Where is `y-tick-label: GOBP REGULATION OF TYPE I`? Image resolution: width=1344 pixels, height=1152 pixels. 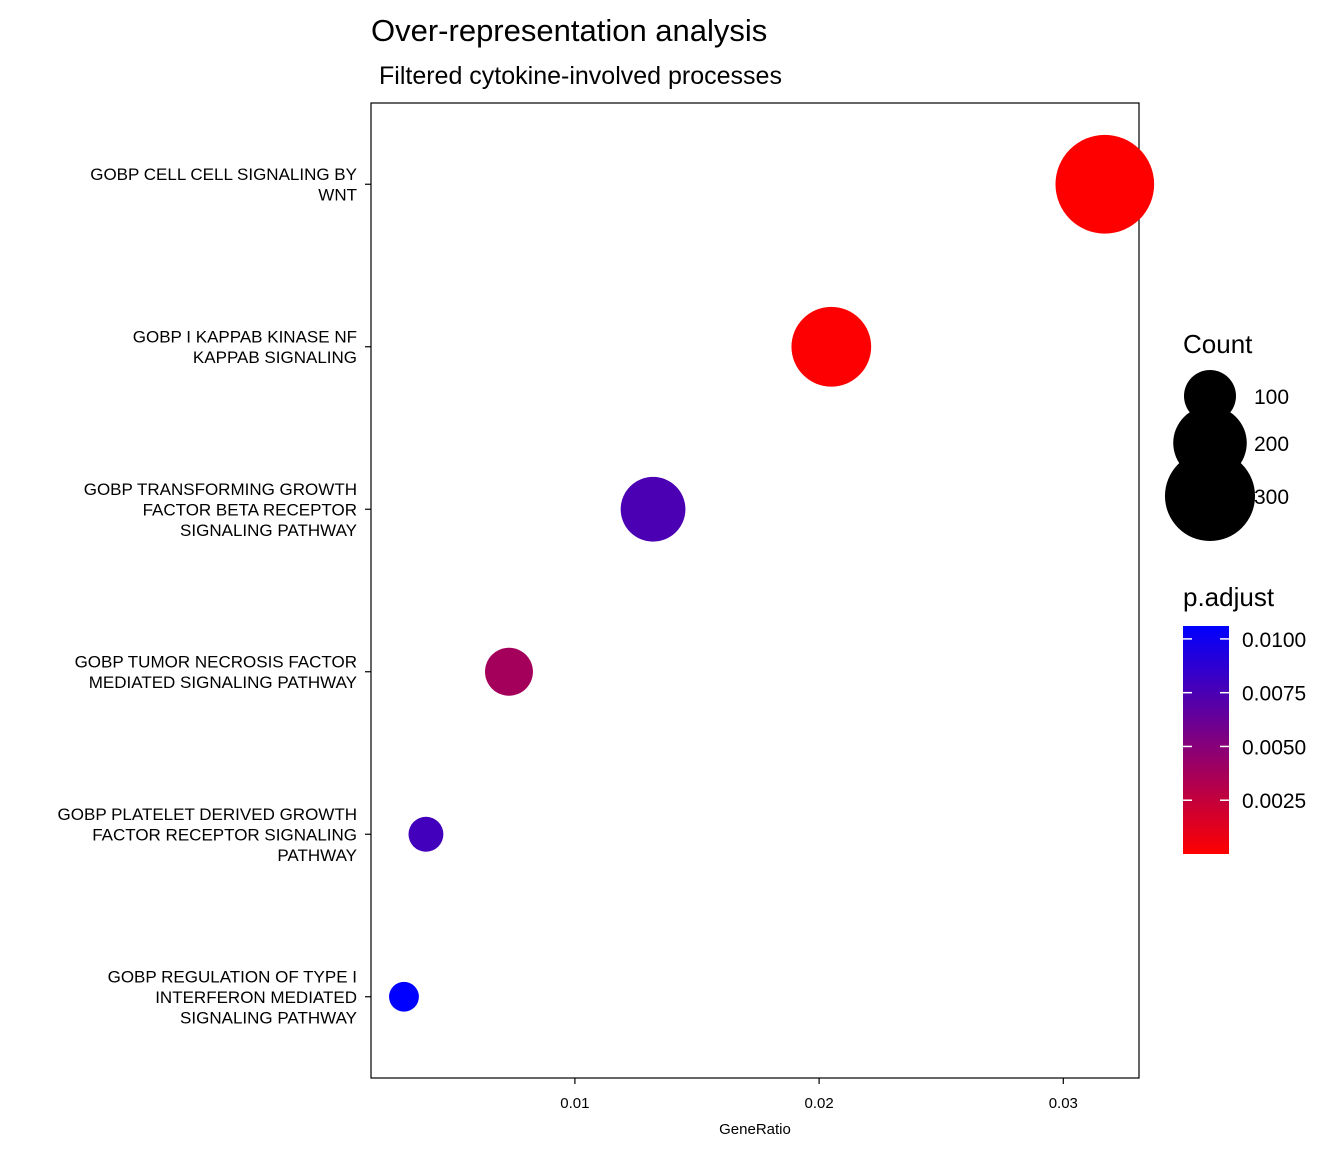
y-tick-label: GOBP REGULATION OF TYPE I is located at coordinates (232, 976).